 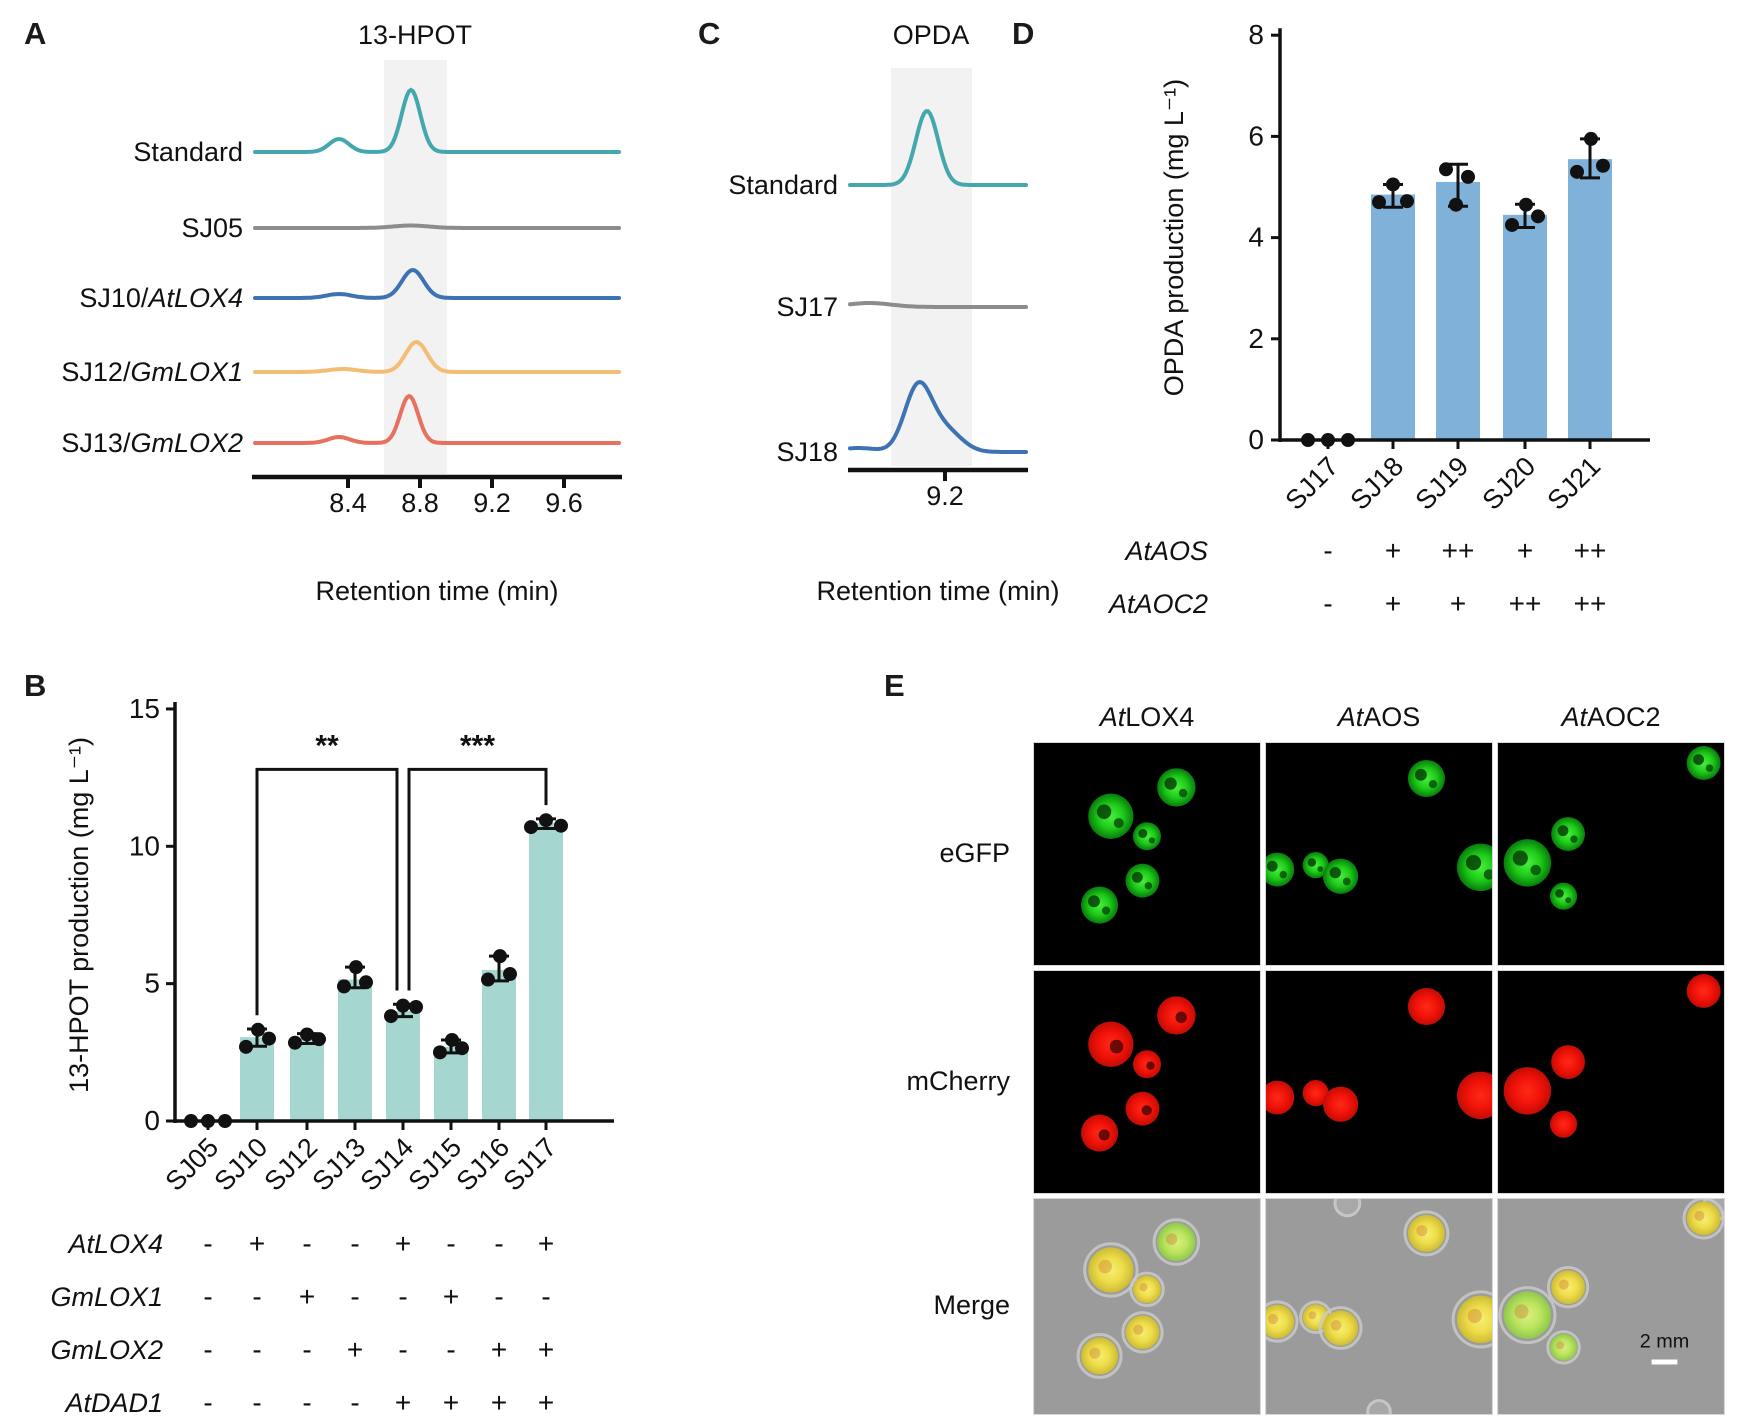 What do you see at coordinates (477, 745) in the screenshot?
I see `significance-label: ***` at bounding box center [477, 745].